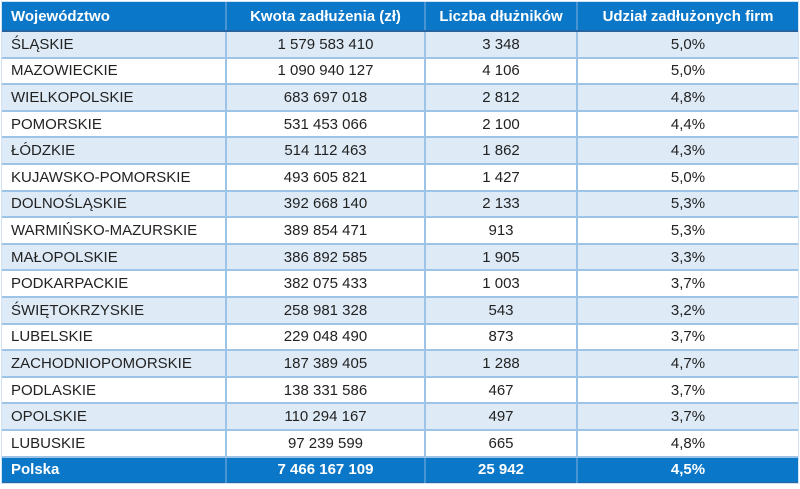 The image size is (800, 489). I want to click on cell-udzial: 4,4%, so click(687, 124).